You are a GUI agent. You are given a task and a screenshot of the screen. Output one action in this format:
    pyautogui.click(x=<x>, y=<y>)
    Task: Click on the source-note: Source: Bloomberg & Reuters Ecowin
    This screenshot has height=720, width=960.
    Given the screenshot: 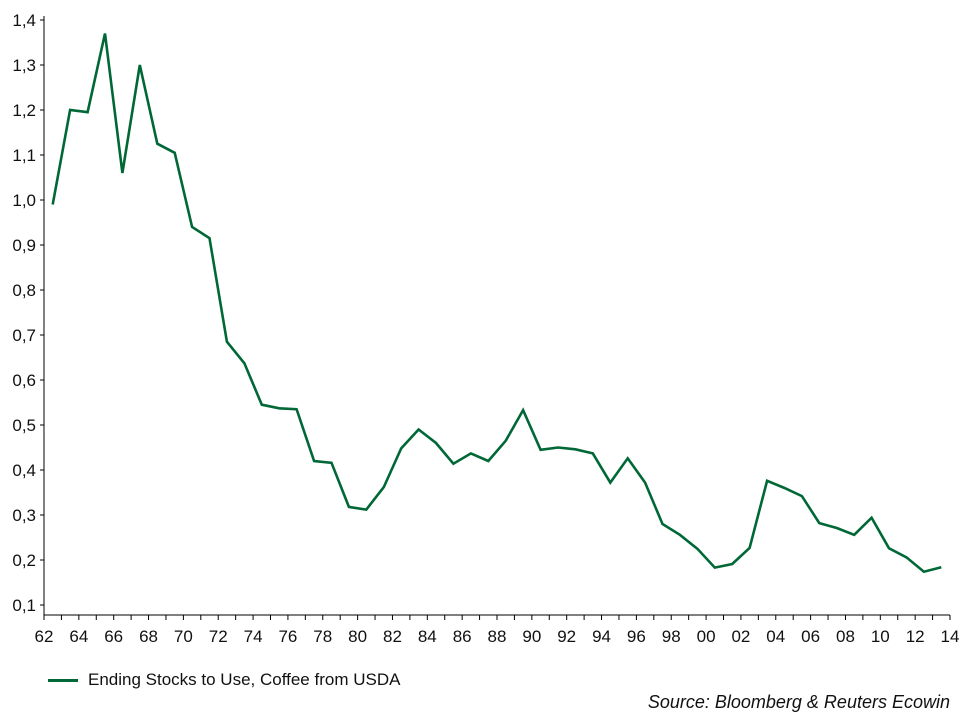 What is the action you would take?
    pyautogui.click(x=798, y=702)
    